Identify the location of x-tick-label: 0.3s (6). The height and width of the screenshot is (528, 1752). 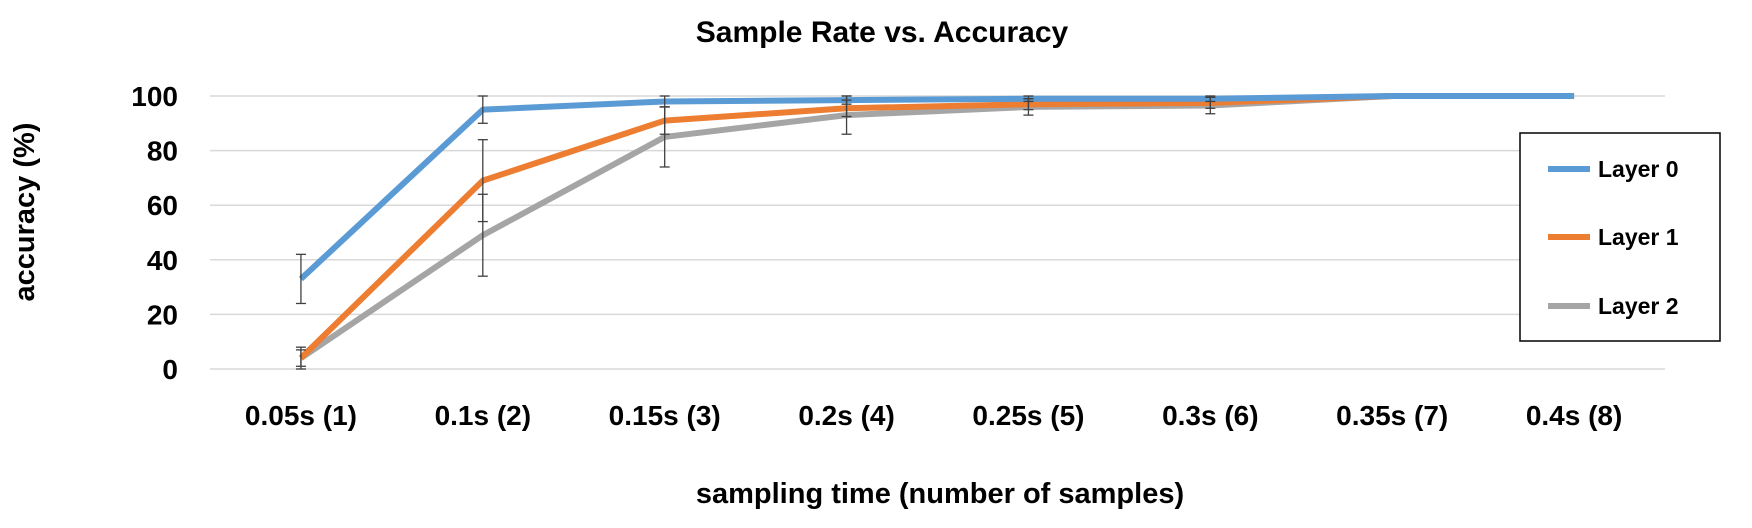
(1210, 415).